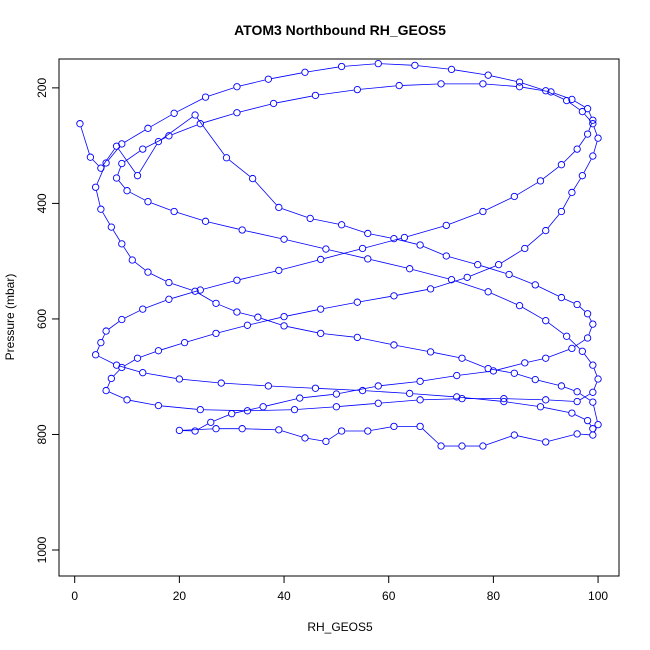 The image size is (650, 650). Describe the element at coordinates (42, 203) in the screenshot. I see `y-tick-label: 400` at that location.